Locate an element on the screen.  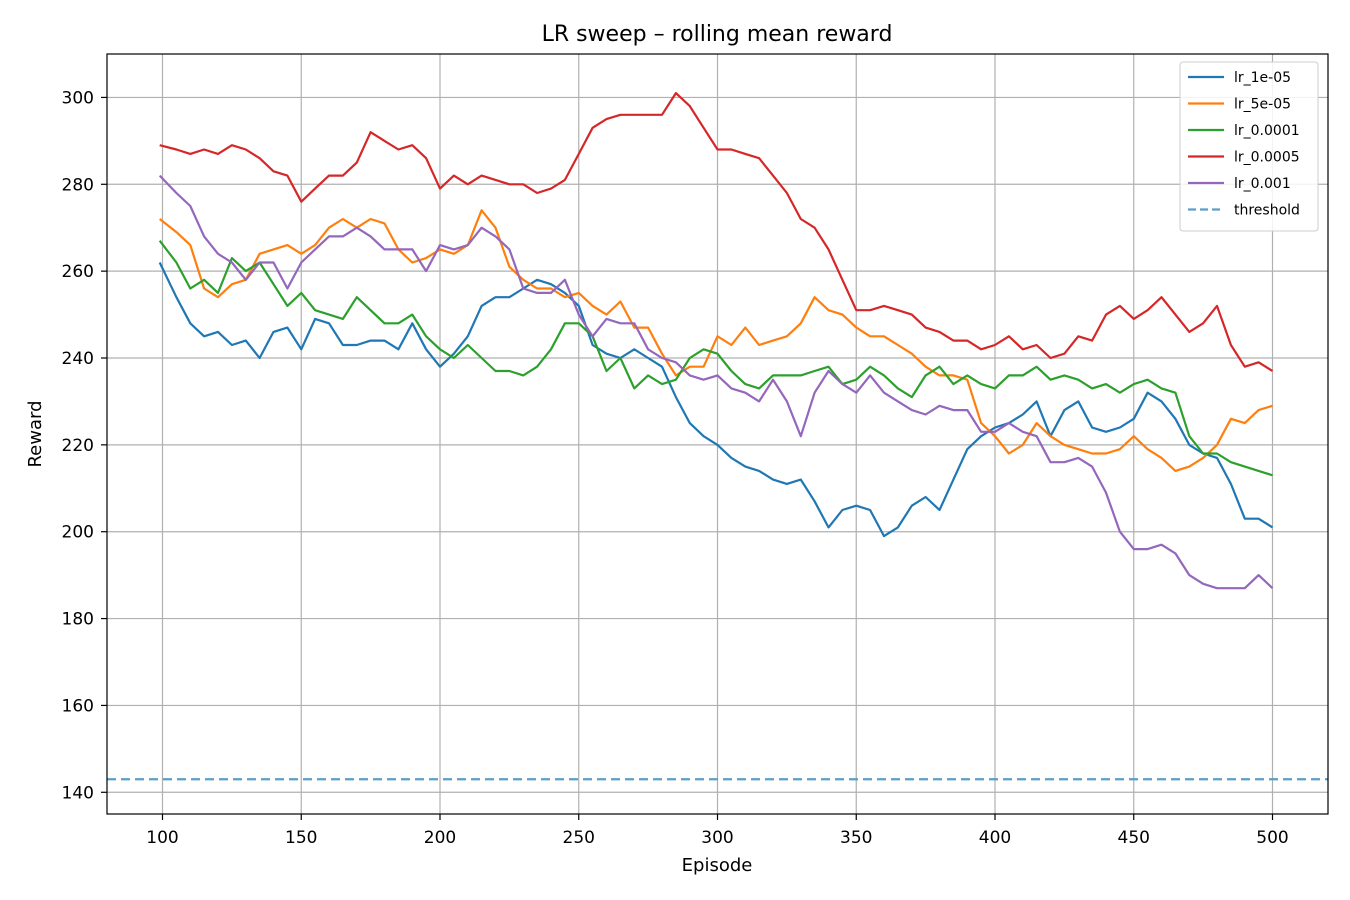
legend-label-threshold: threshold is located at coordinates (1267, 211).